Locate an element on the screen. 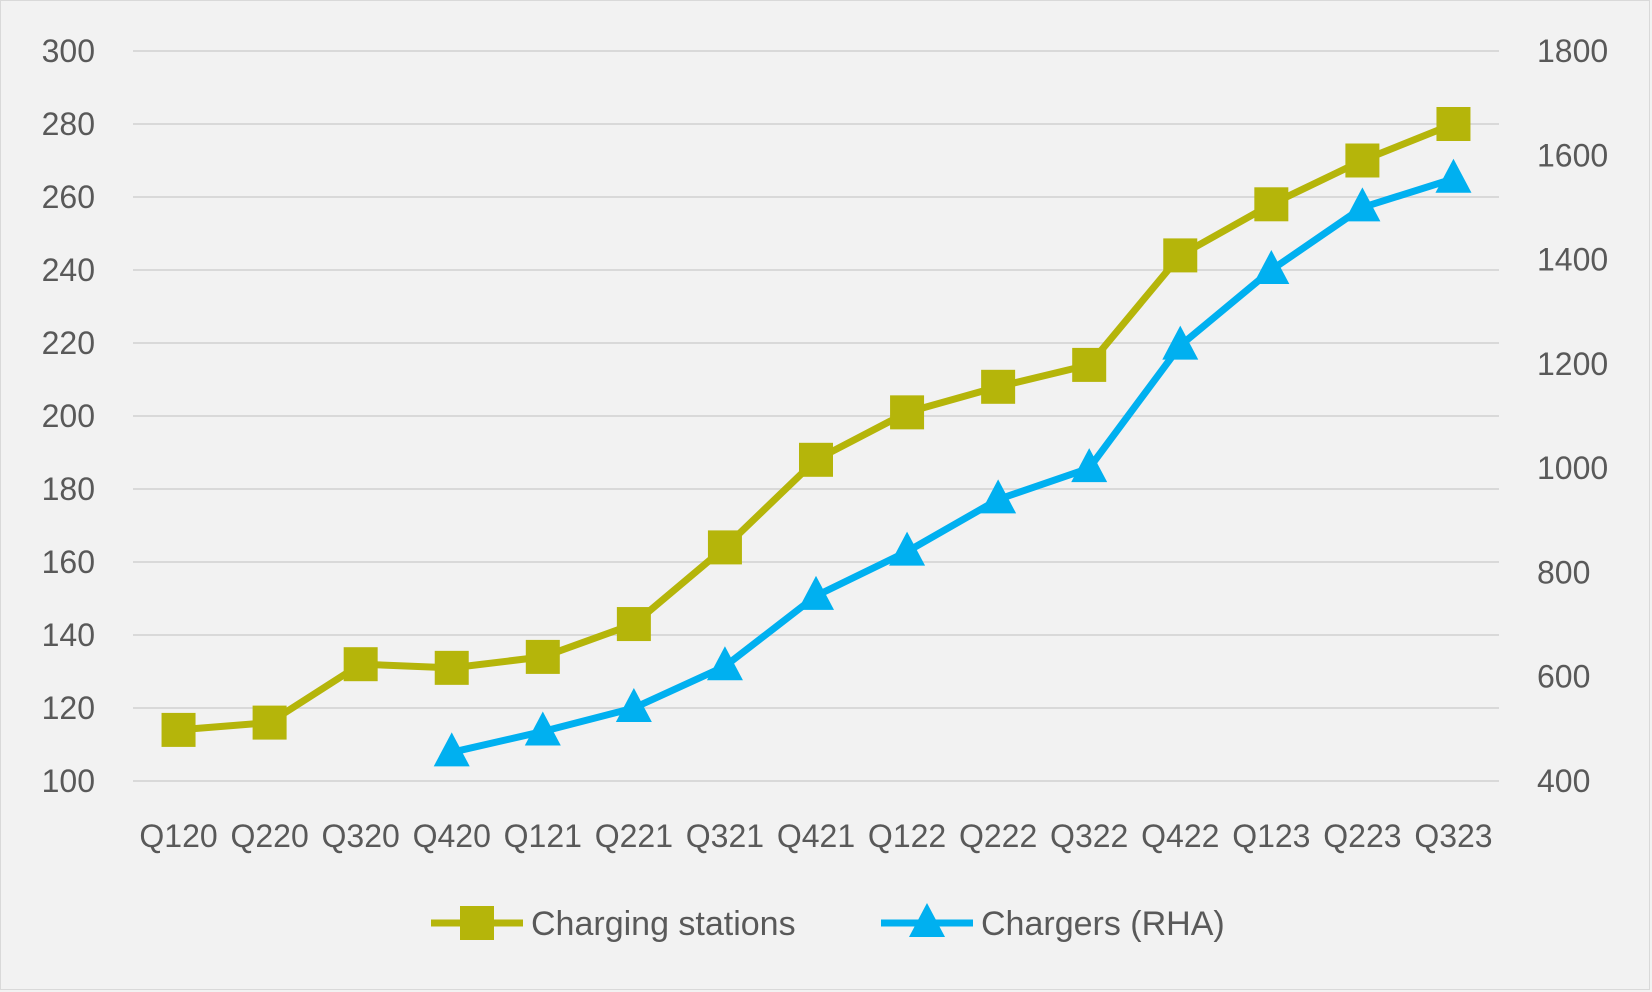 This screenshot has width=1652, height=992. legend-item-stations: Charging stations is located at coordinates (613, 924).